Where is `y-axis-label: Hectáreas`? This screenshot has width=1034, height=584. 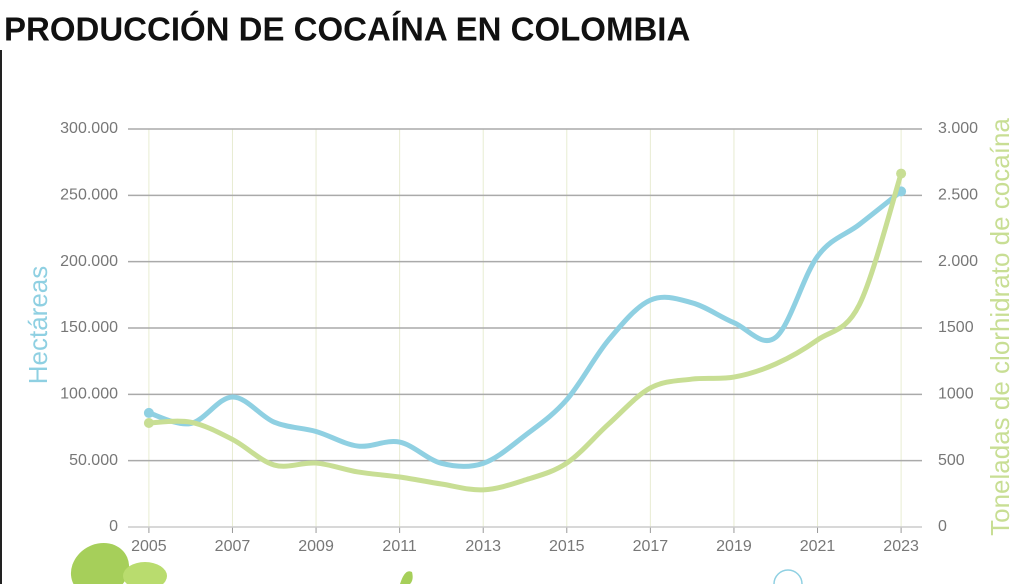 y-axis-label: Hectáreas is located at coordinates (38, 325).